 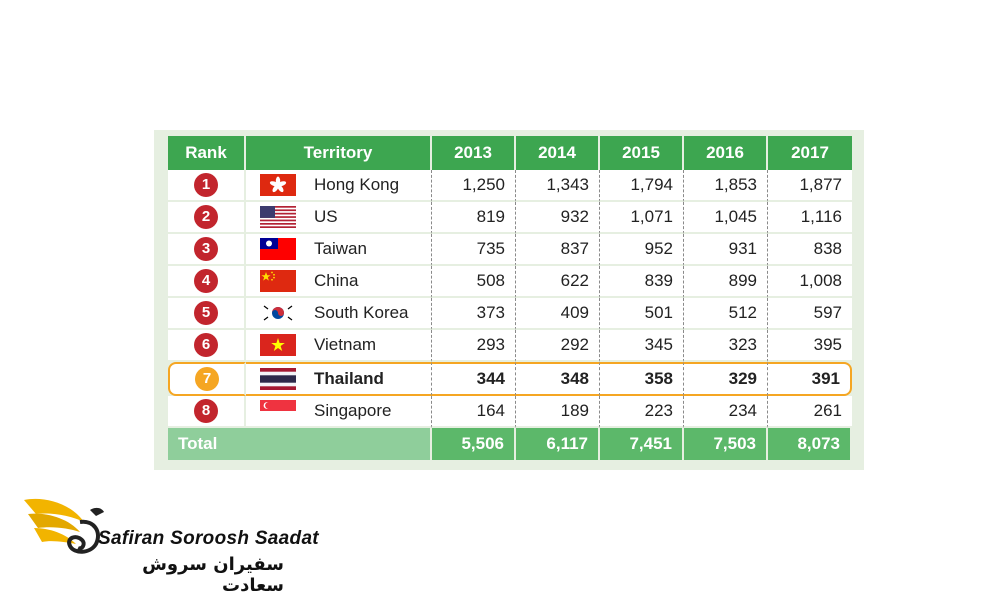 I want to click on table-row: 4 China 508 622 839 899 1,008, so click(x=510, y=282).